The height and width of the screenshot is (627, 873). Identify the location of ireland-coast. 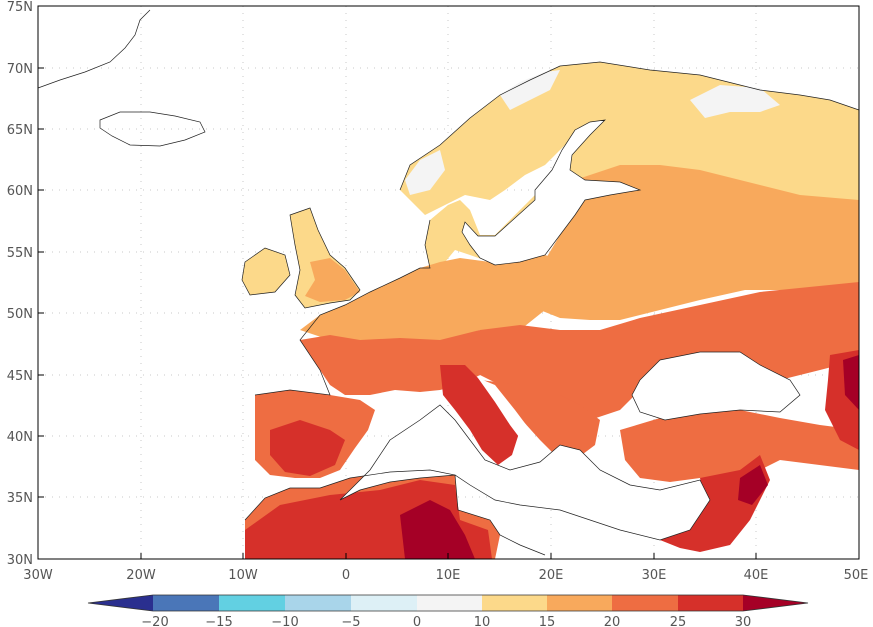
(266, 271).